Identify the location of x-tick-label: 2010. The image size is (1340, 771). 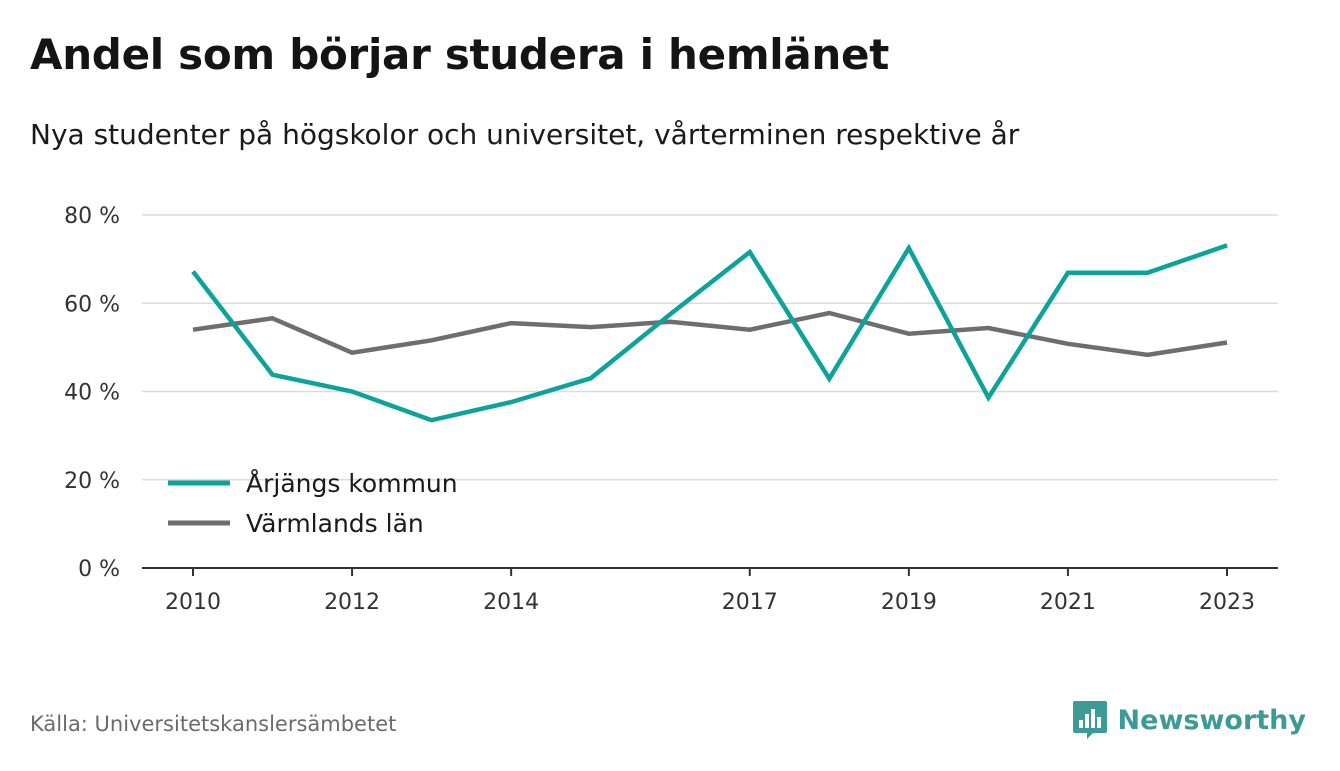
(193, 602).